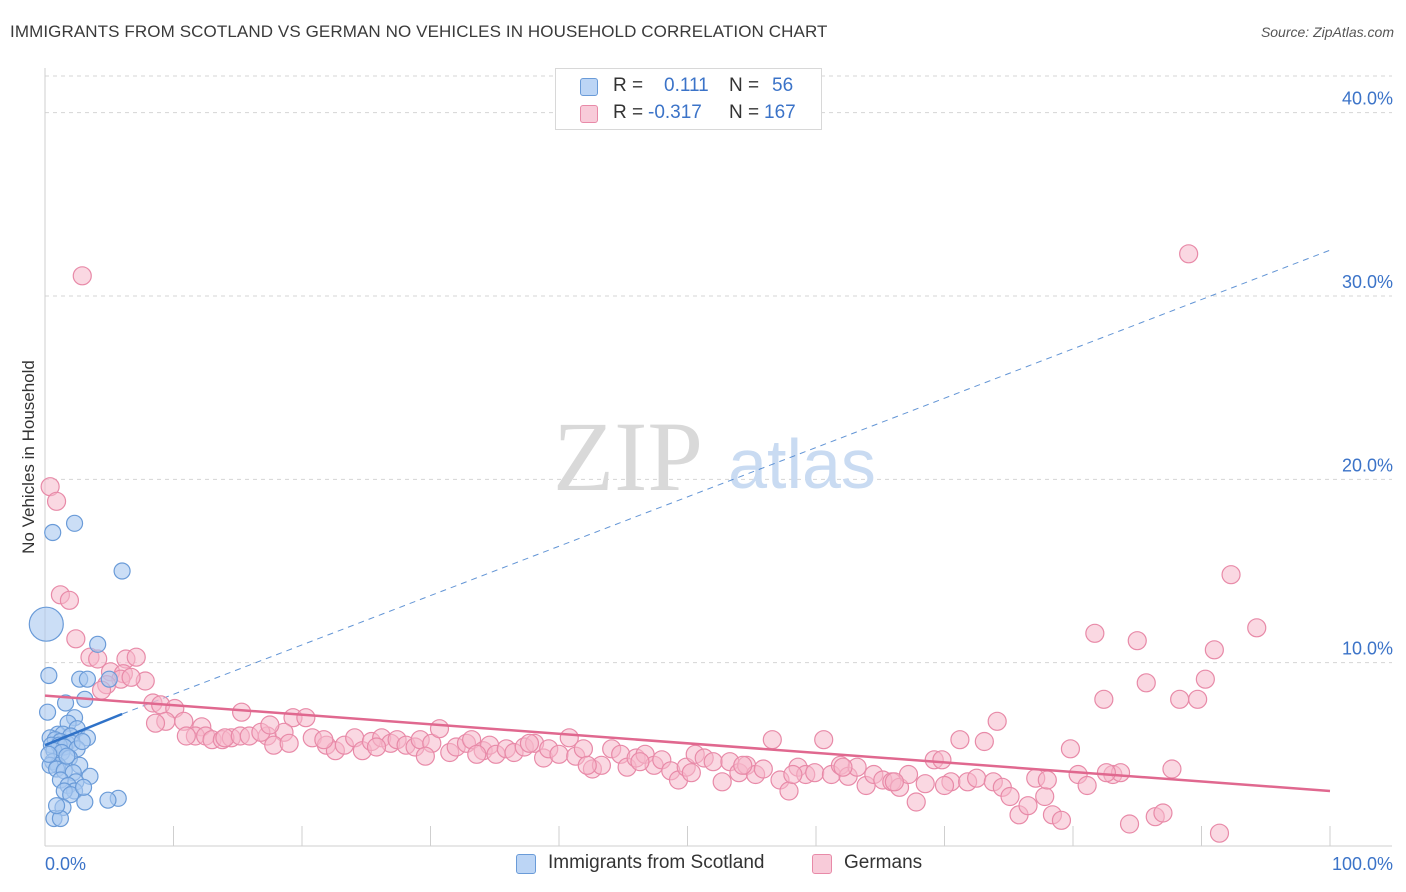 The height and width of the screenshot is (892, 1406). What do you see at coordinates (628, 456) in the screenshot?
I see `watermark-zip: ZIP` at bounding box center [628, 456].